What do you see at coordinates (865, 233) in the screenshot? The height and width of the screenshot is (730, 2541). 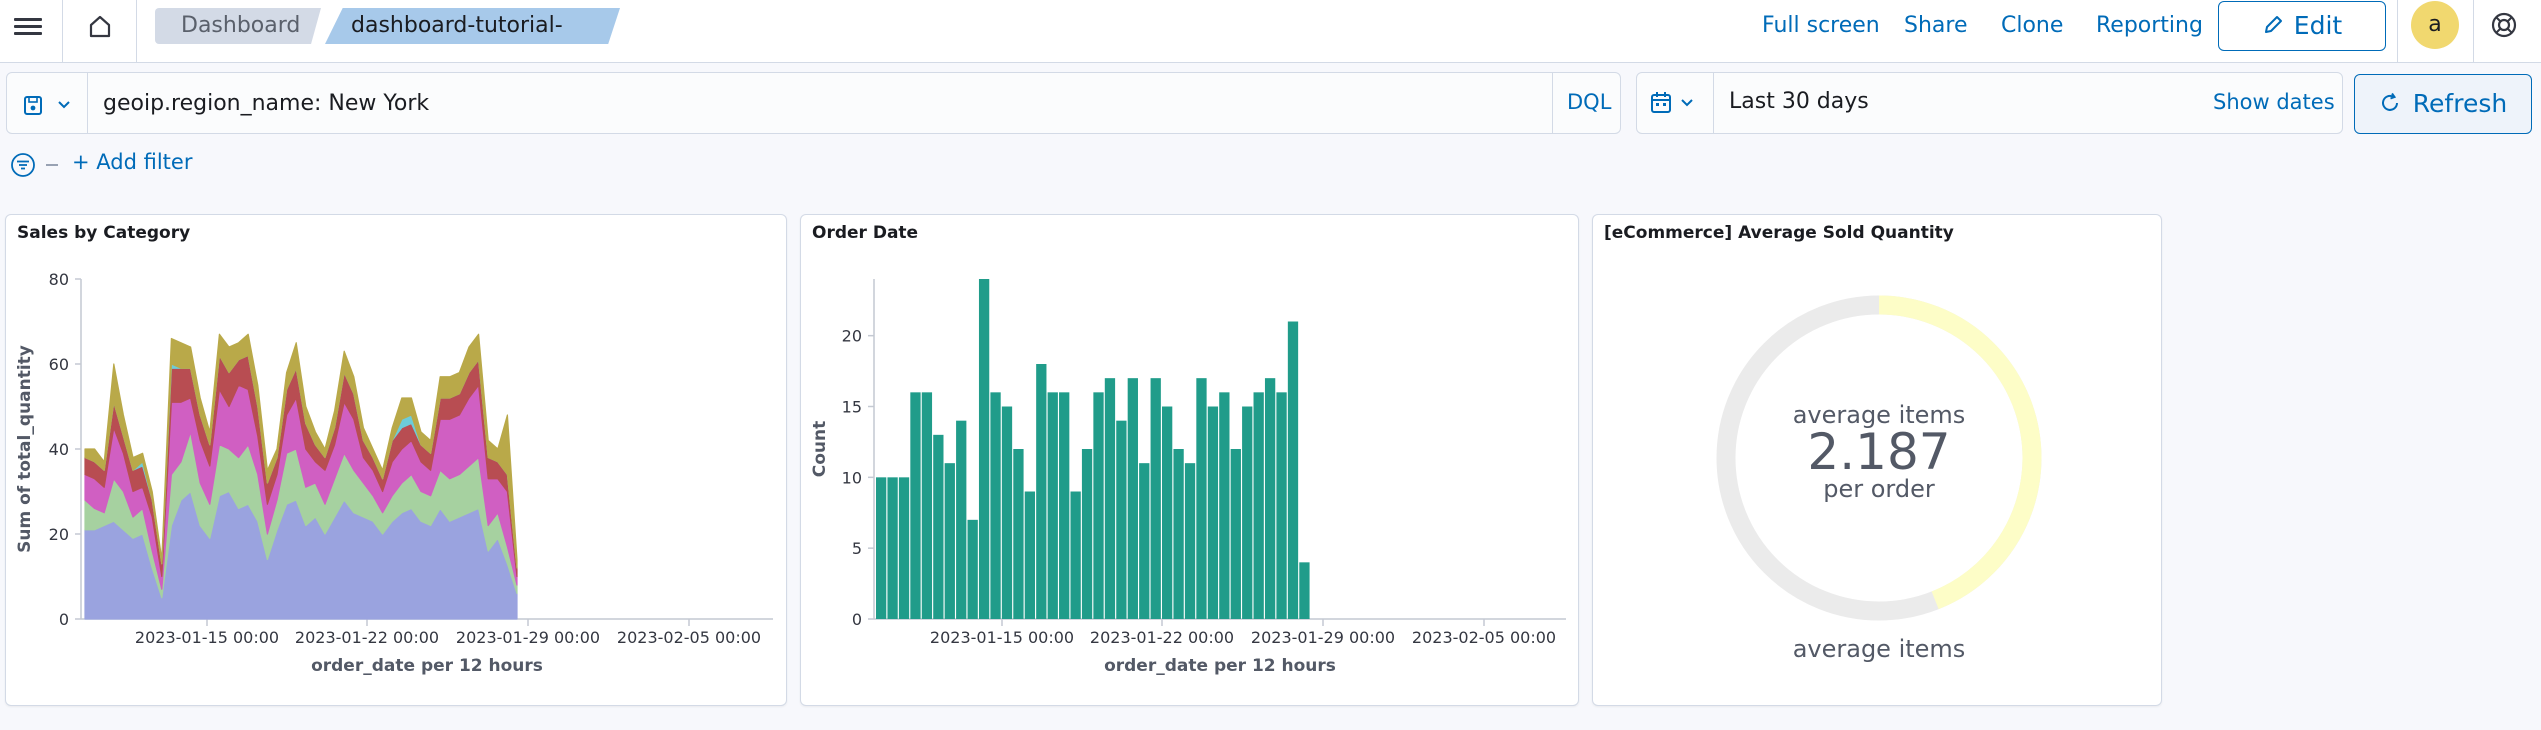 I see `panel-title: Order Date` at bounding box center [865, 233].